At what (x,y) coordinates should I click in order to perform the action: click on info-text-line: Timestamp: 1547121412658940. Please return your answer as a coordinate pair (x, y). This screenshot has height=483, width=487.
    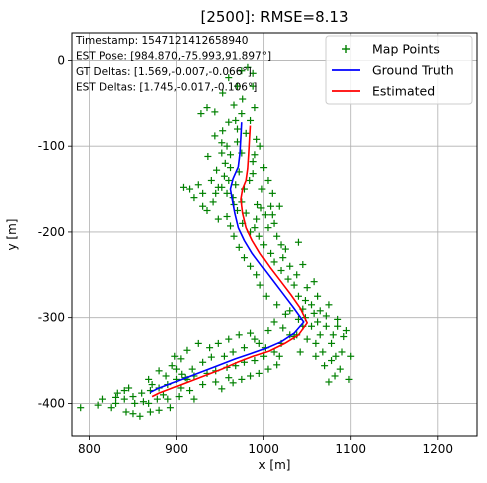
    Looking at the image, I should click on (161, 41).